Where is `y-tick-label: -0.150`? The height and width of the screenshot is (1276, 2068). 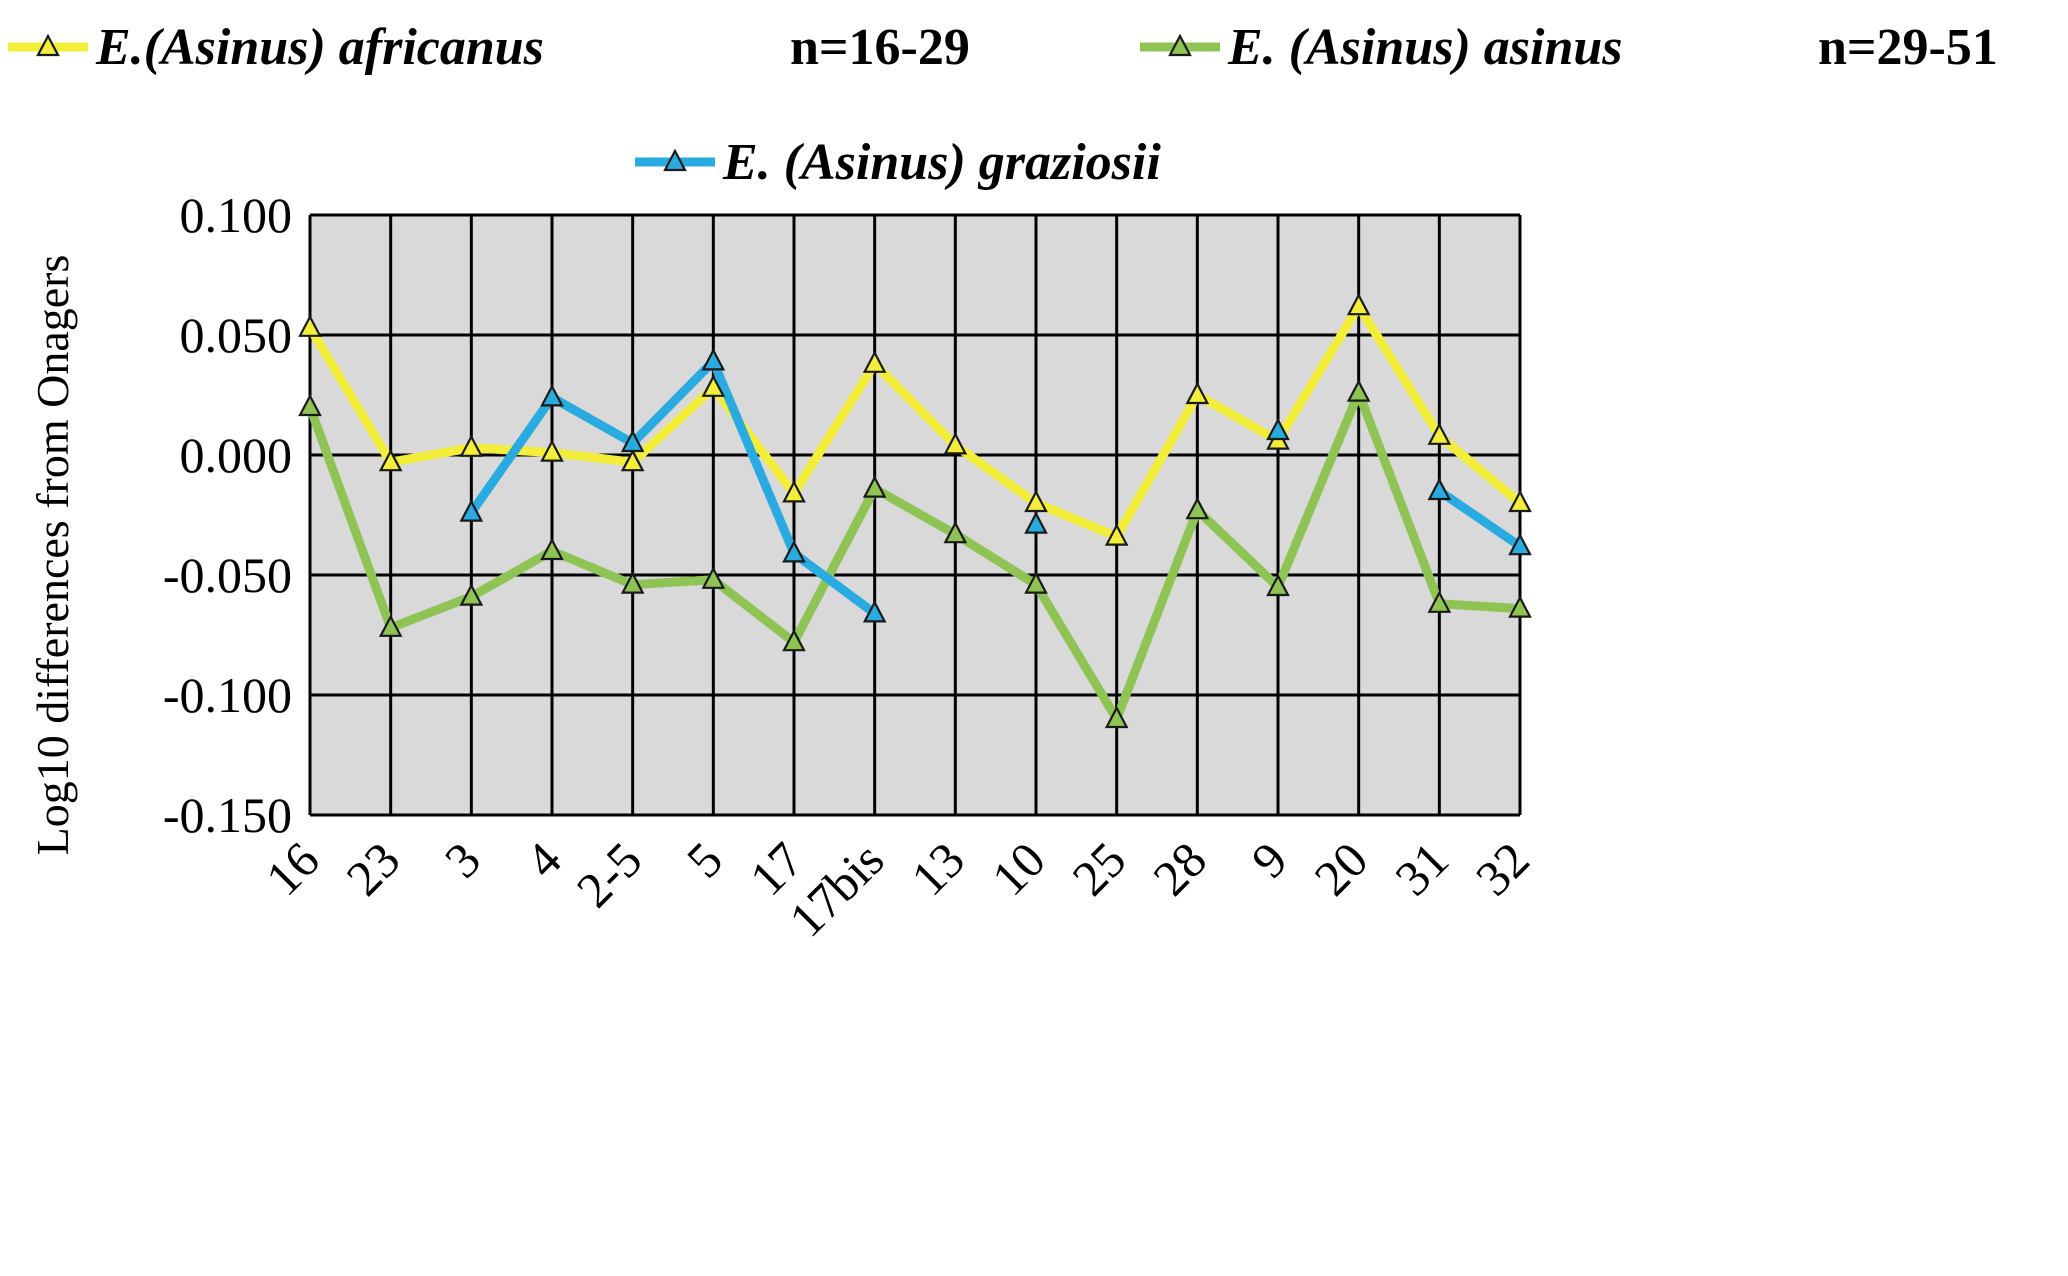
y-tick-label: -0.150 is located at coordinates (227, 815).